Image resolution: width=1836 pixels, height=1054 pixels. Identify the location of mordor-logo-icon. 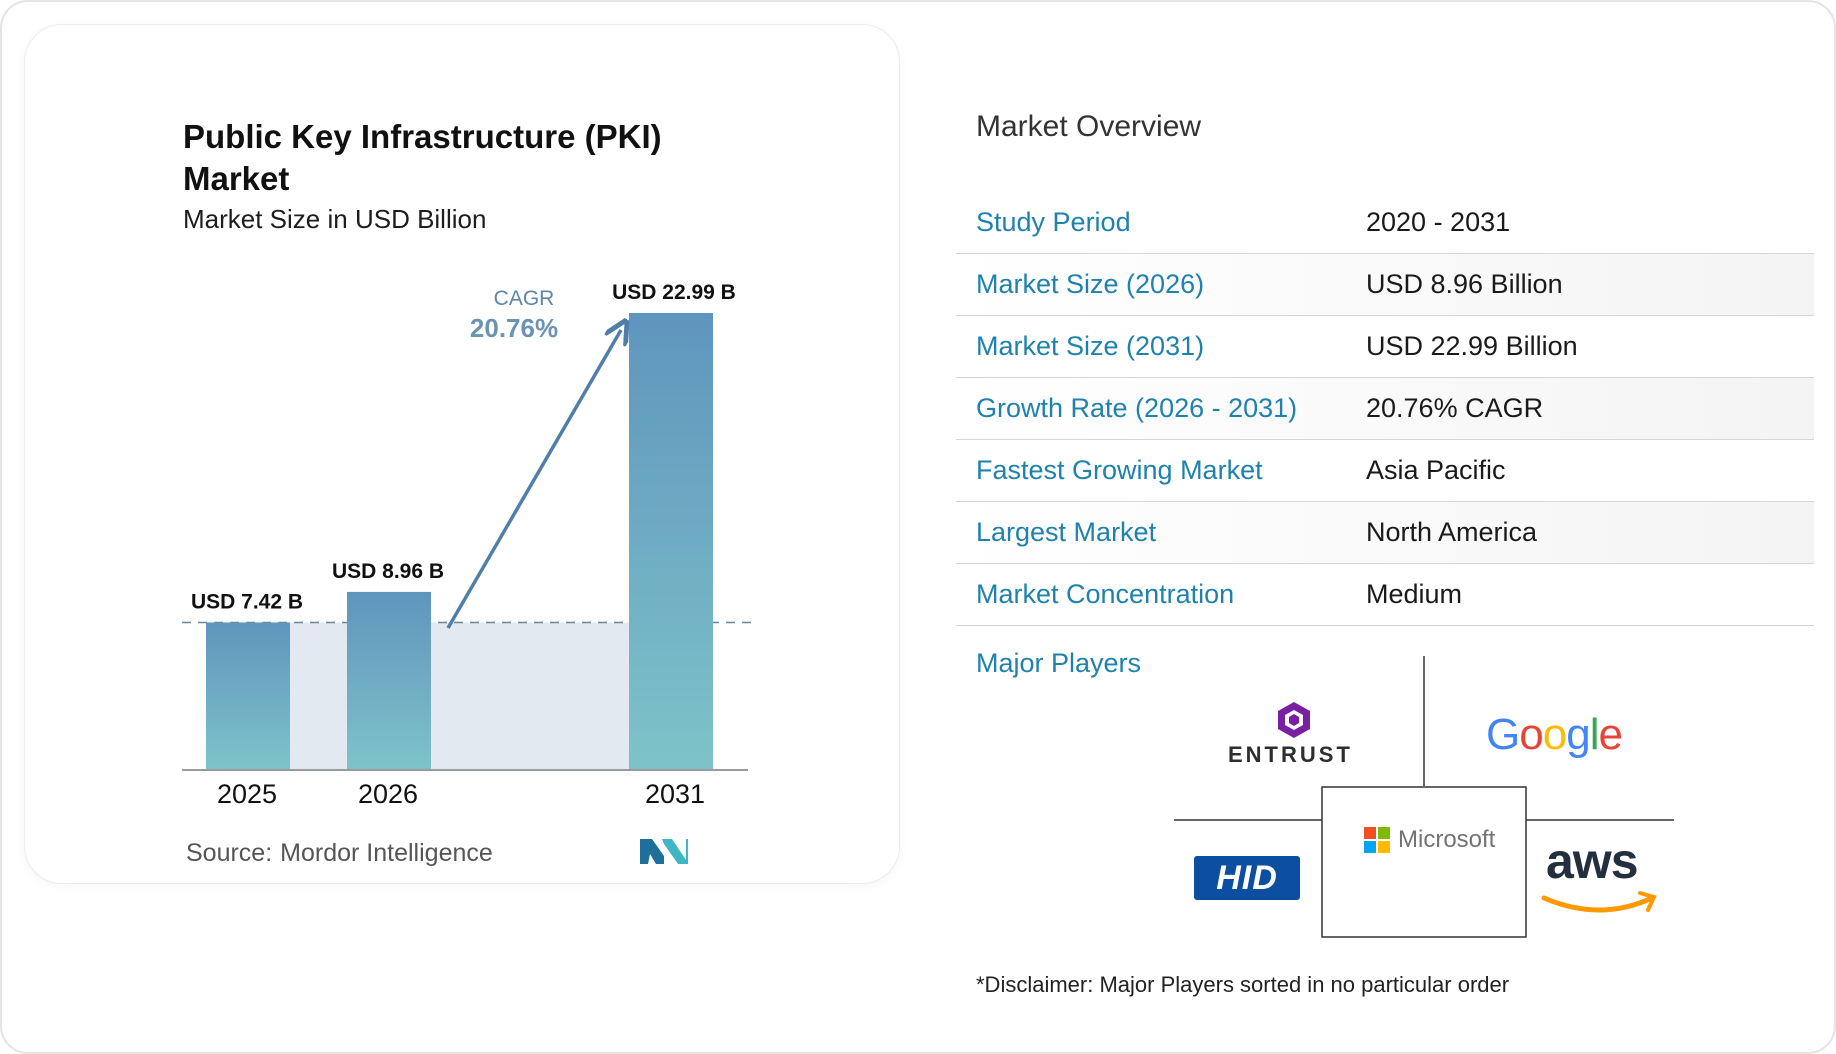
(664, 851).